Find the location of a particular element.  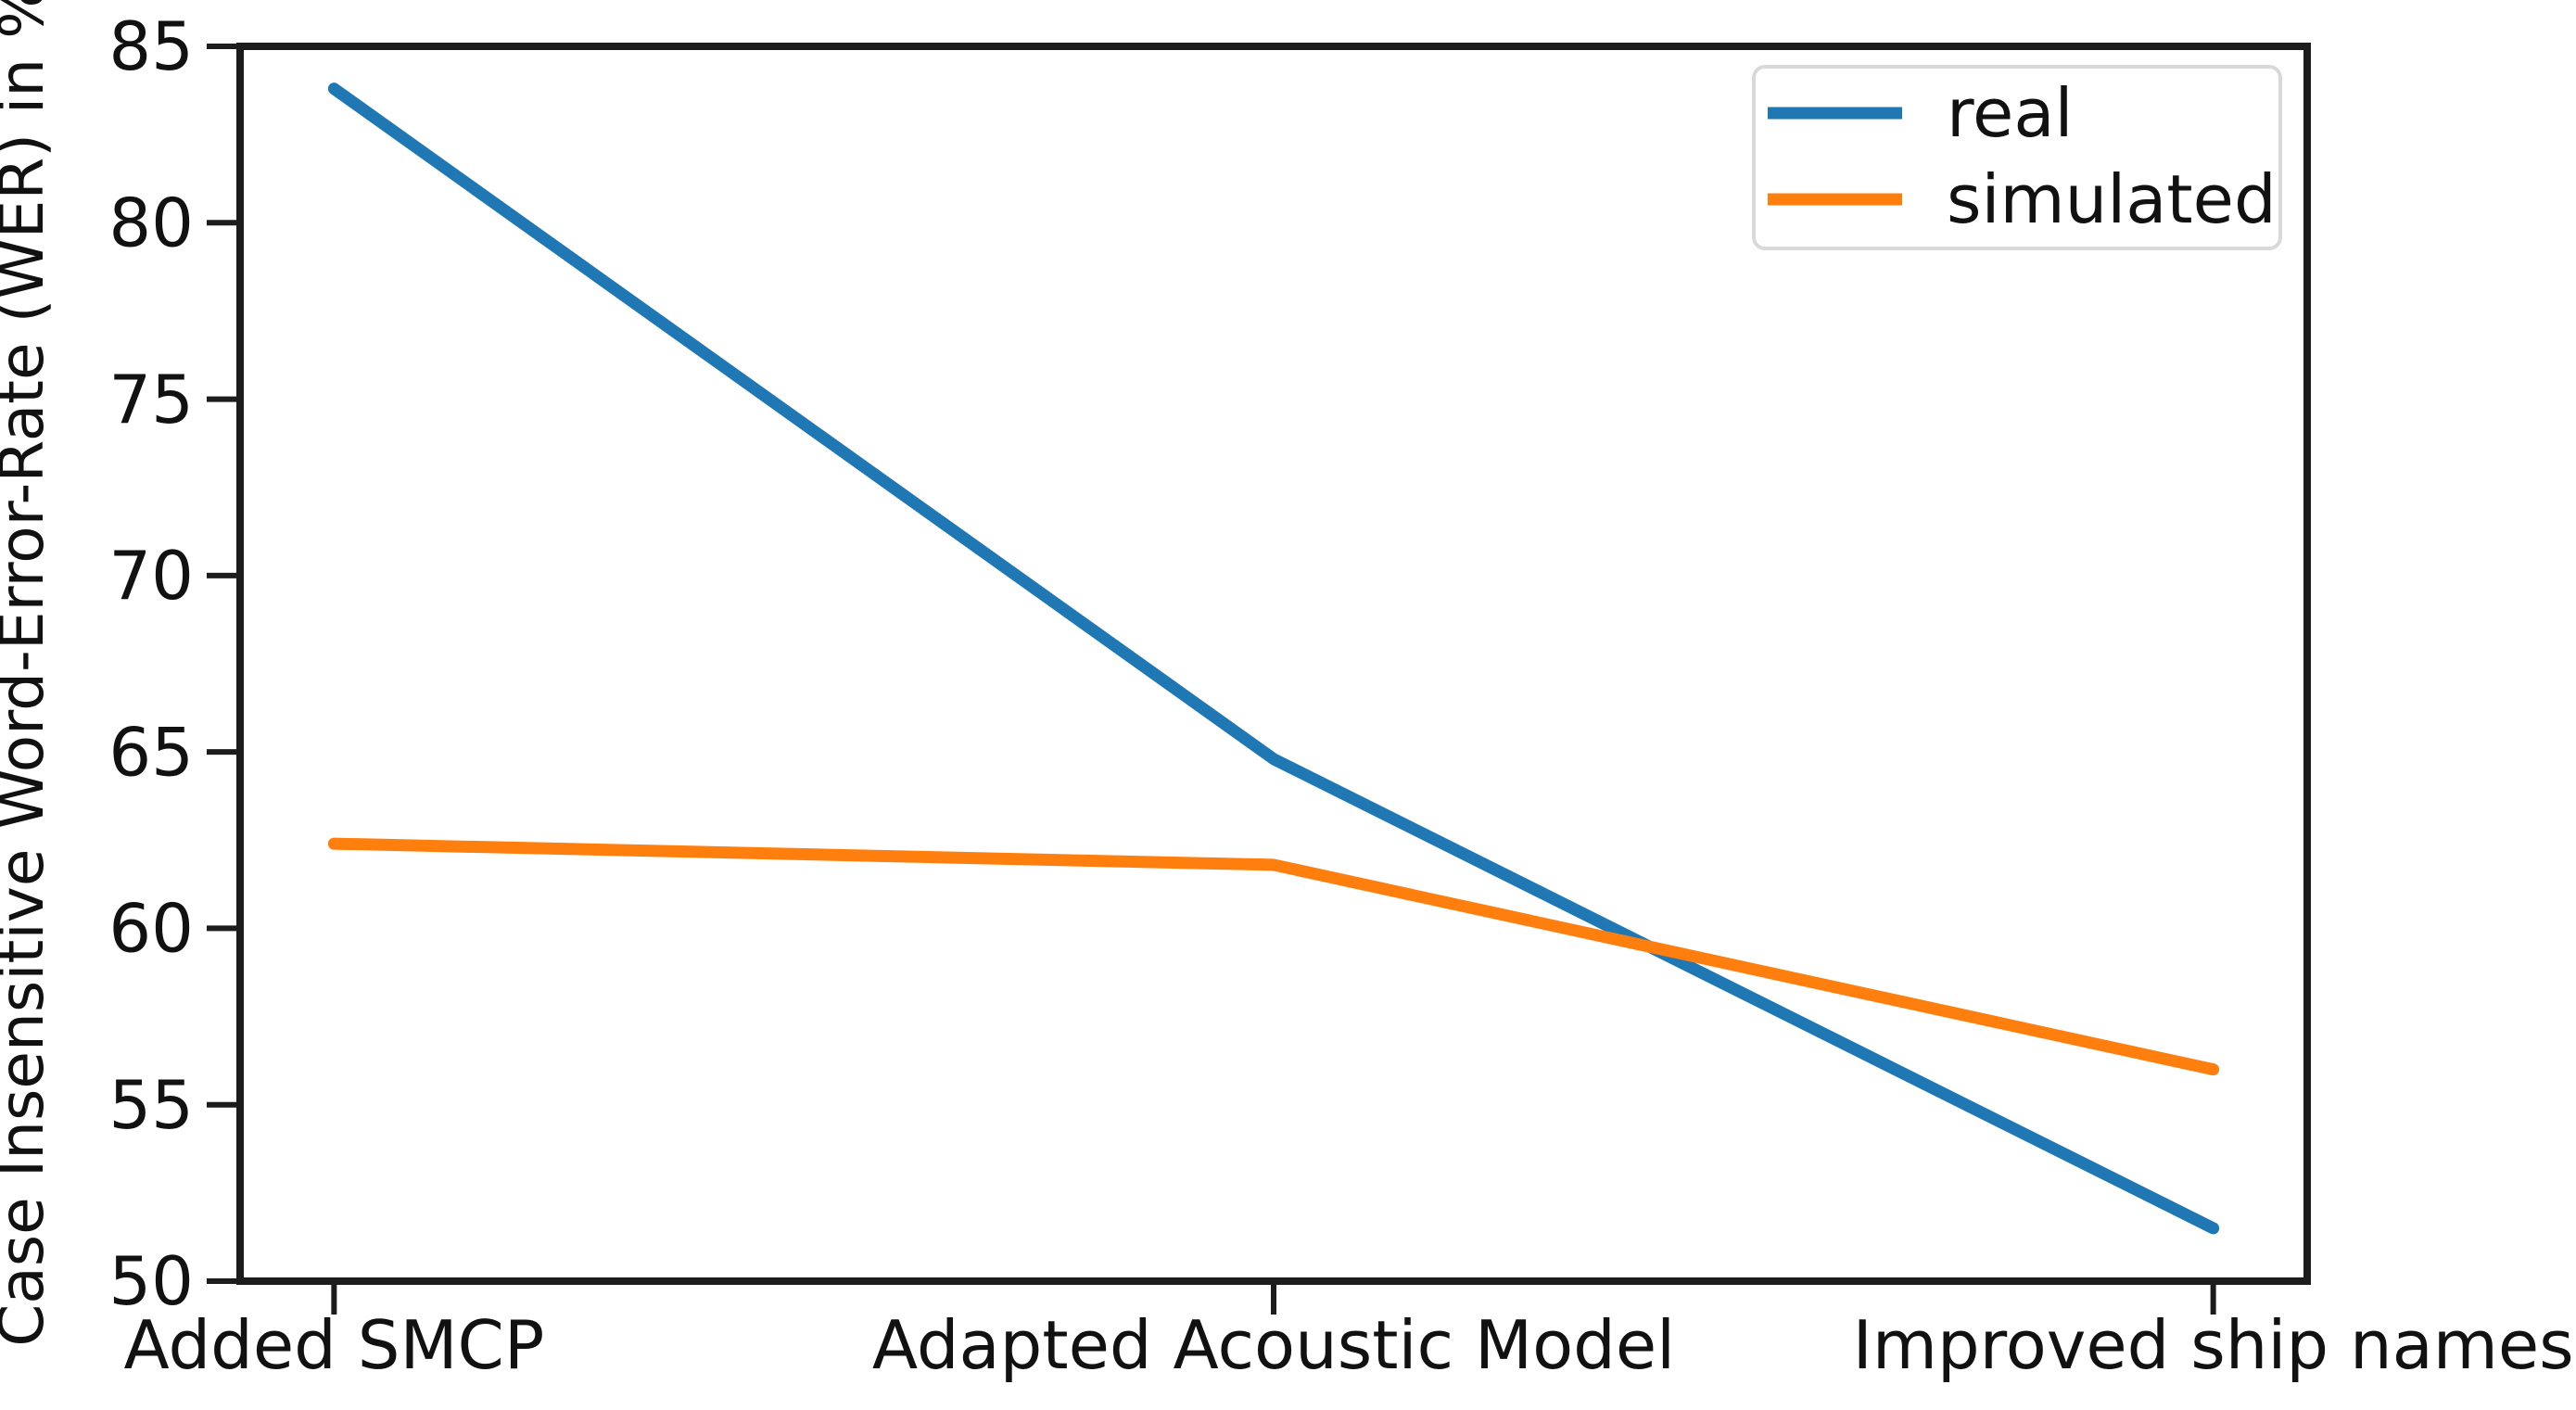

legend-simulated-label: simulated is located at coordinates (2112, 199).